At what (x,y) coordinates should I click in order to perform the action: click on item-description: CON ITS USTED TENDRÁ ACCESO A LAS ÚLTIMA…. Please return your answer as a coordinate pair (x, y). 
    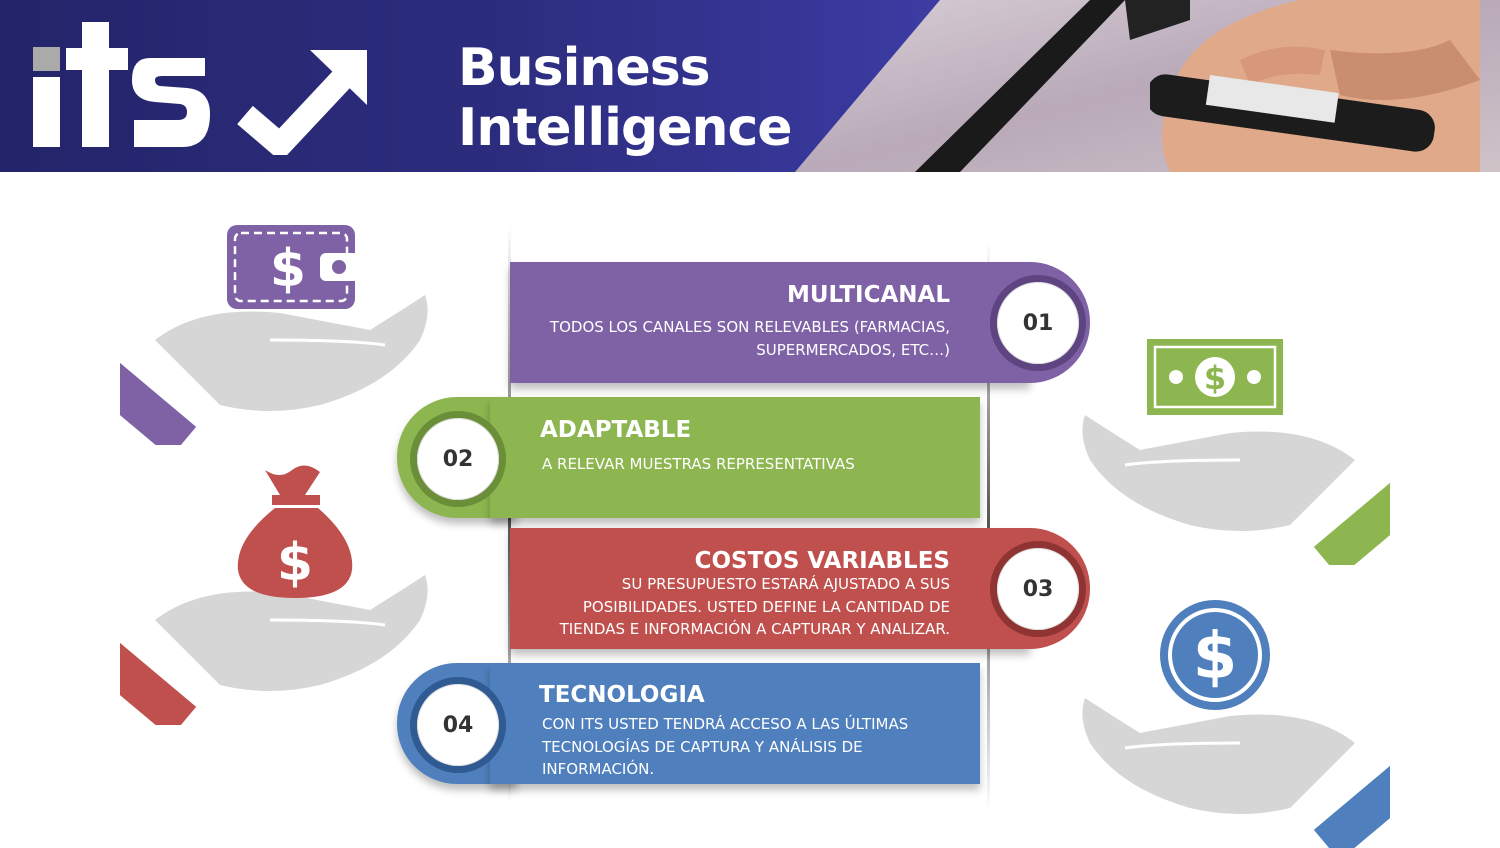
    Looking at the image, I should click on (752, 747).